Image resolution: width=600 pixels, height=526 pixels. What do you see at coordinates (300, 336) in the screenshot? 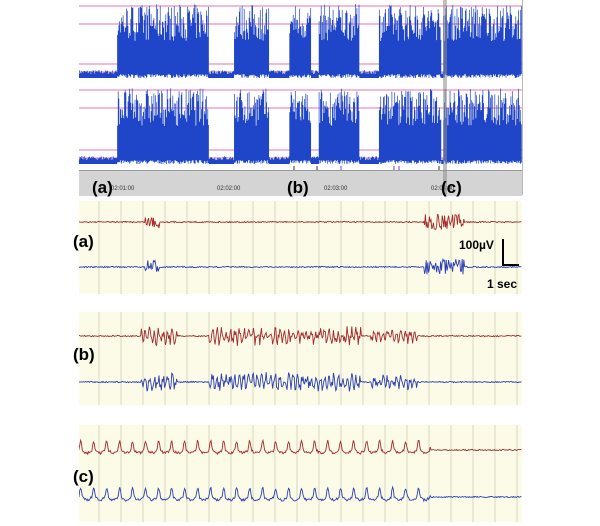
I see `trace-red-b` at bounding box center [300, 336].